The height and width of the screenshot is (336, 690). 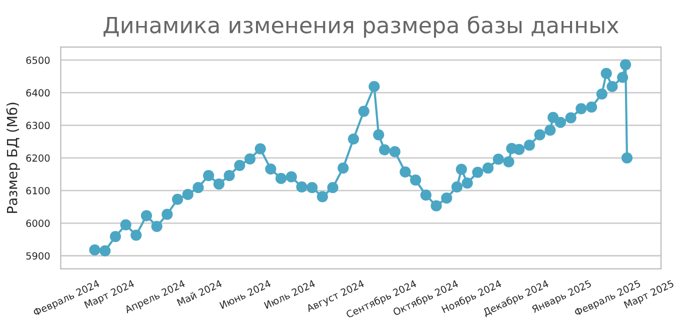 I want to click on y-tick-label: 5900, so click(x=38, y=256).